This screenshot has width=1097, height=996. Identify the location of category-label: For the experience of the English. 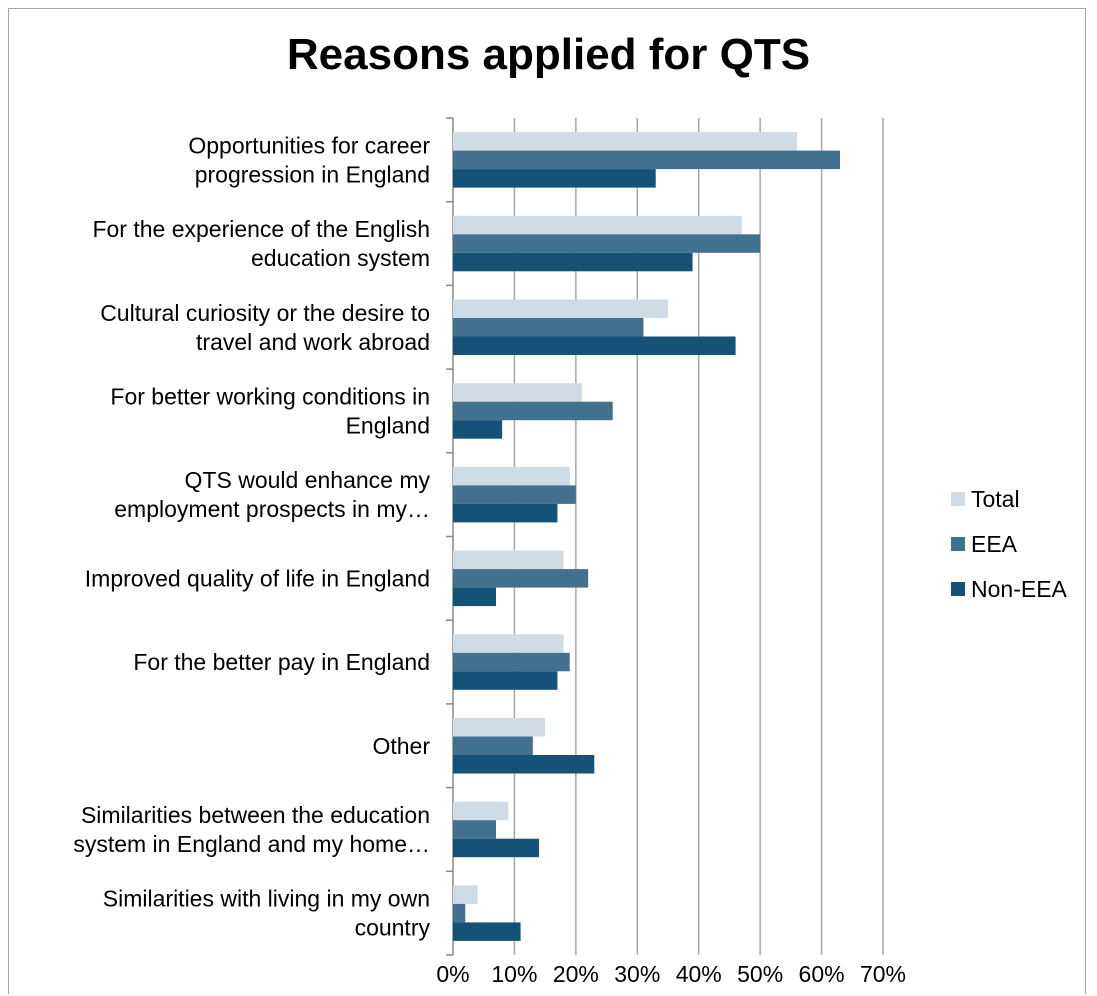
(261, 229).